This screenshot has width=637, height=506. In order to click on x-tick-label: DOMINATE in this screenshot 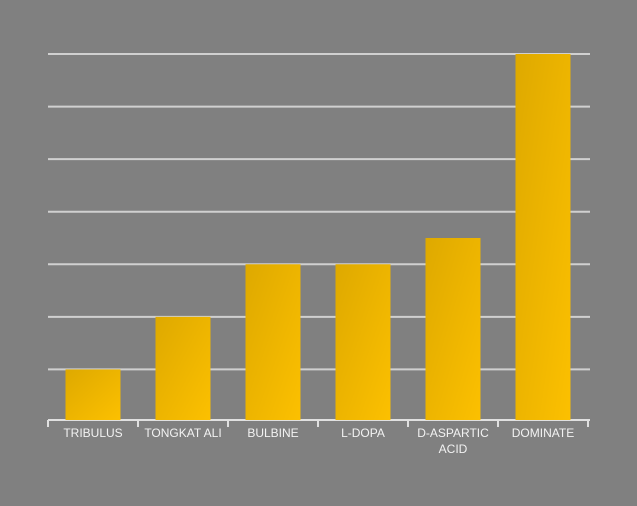, I will do `click(543, 433)`.